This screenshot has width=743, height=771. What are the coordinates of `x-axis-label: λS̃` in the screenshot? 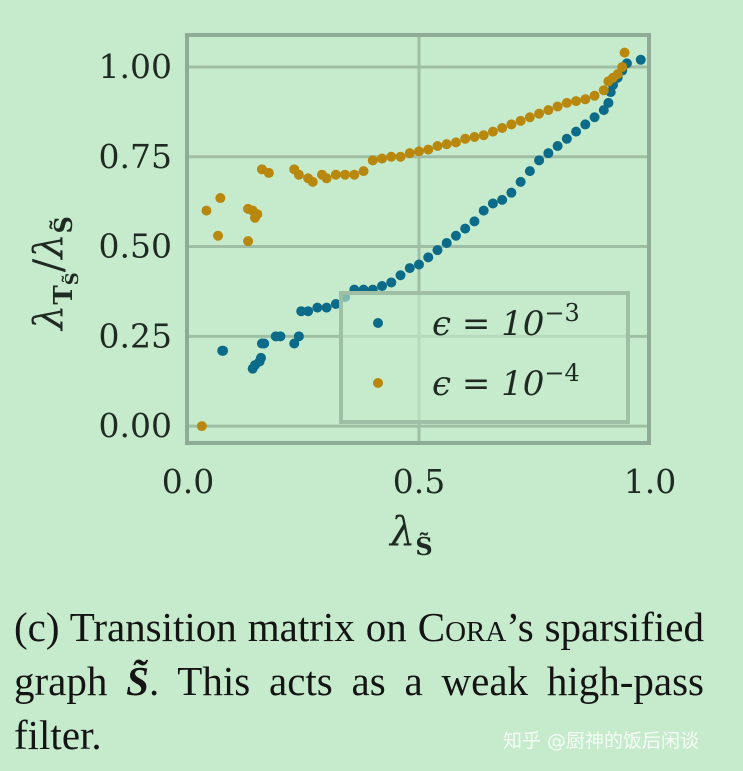 It's located at (410, 535).